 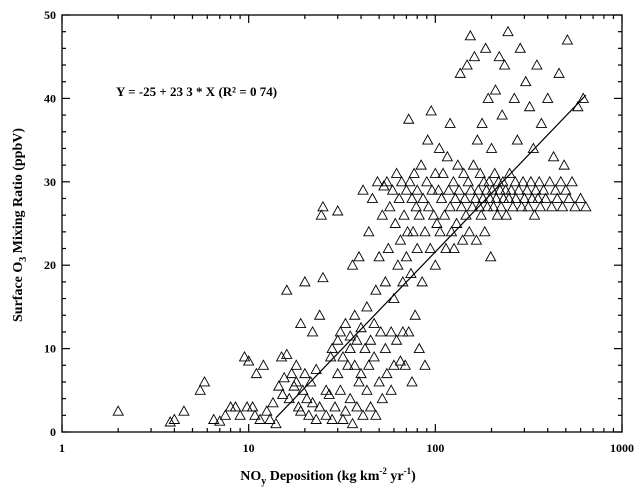 I want to click on x-axis-label: NOy Deposition (kg km-2 yr-1), so click(x=328, y=476).